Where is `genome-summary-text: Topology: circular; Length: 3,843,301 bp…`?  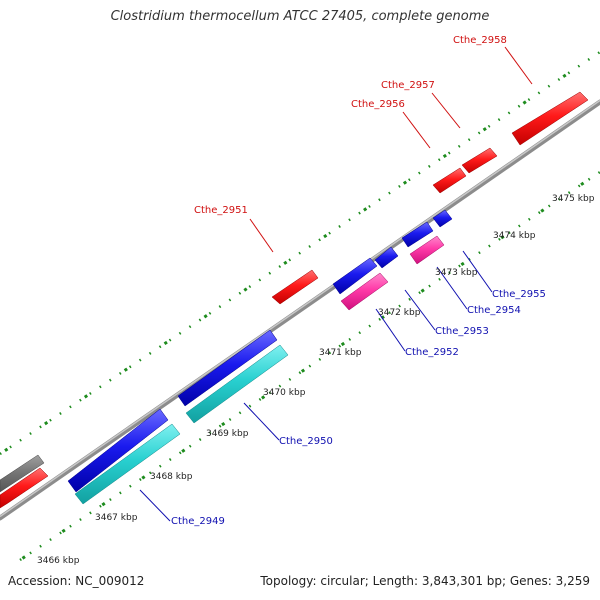 genome-summary-text: Topology: circular; Length: 3,843,301 bp… is located at coordinates (425, 581).